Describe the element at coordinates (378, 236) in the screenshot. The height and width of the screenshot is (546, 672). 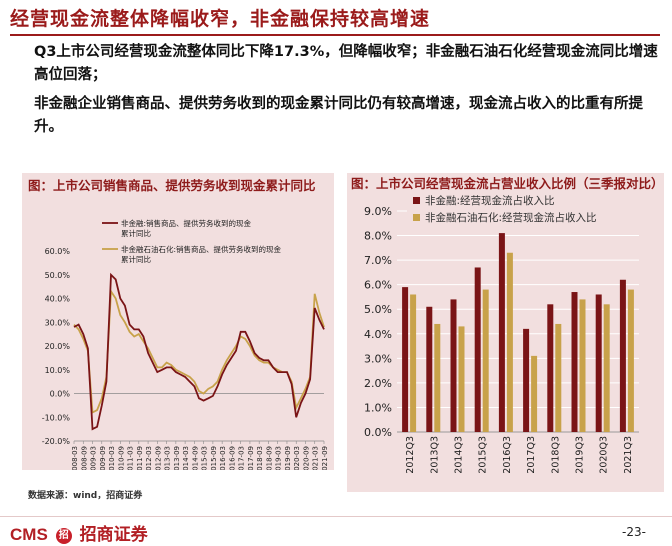
I see `y-tick-label: 8.0%` at that location.